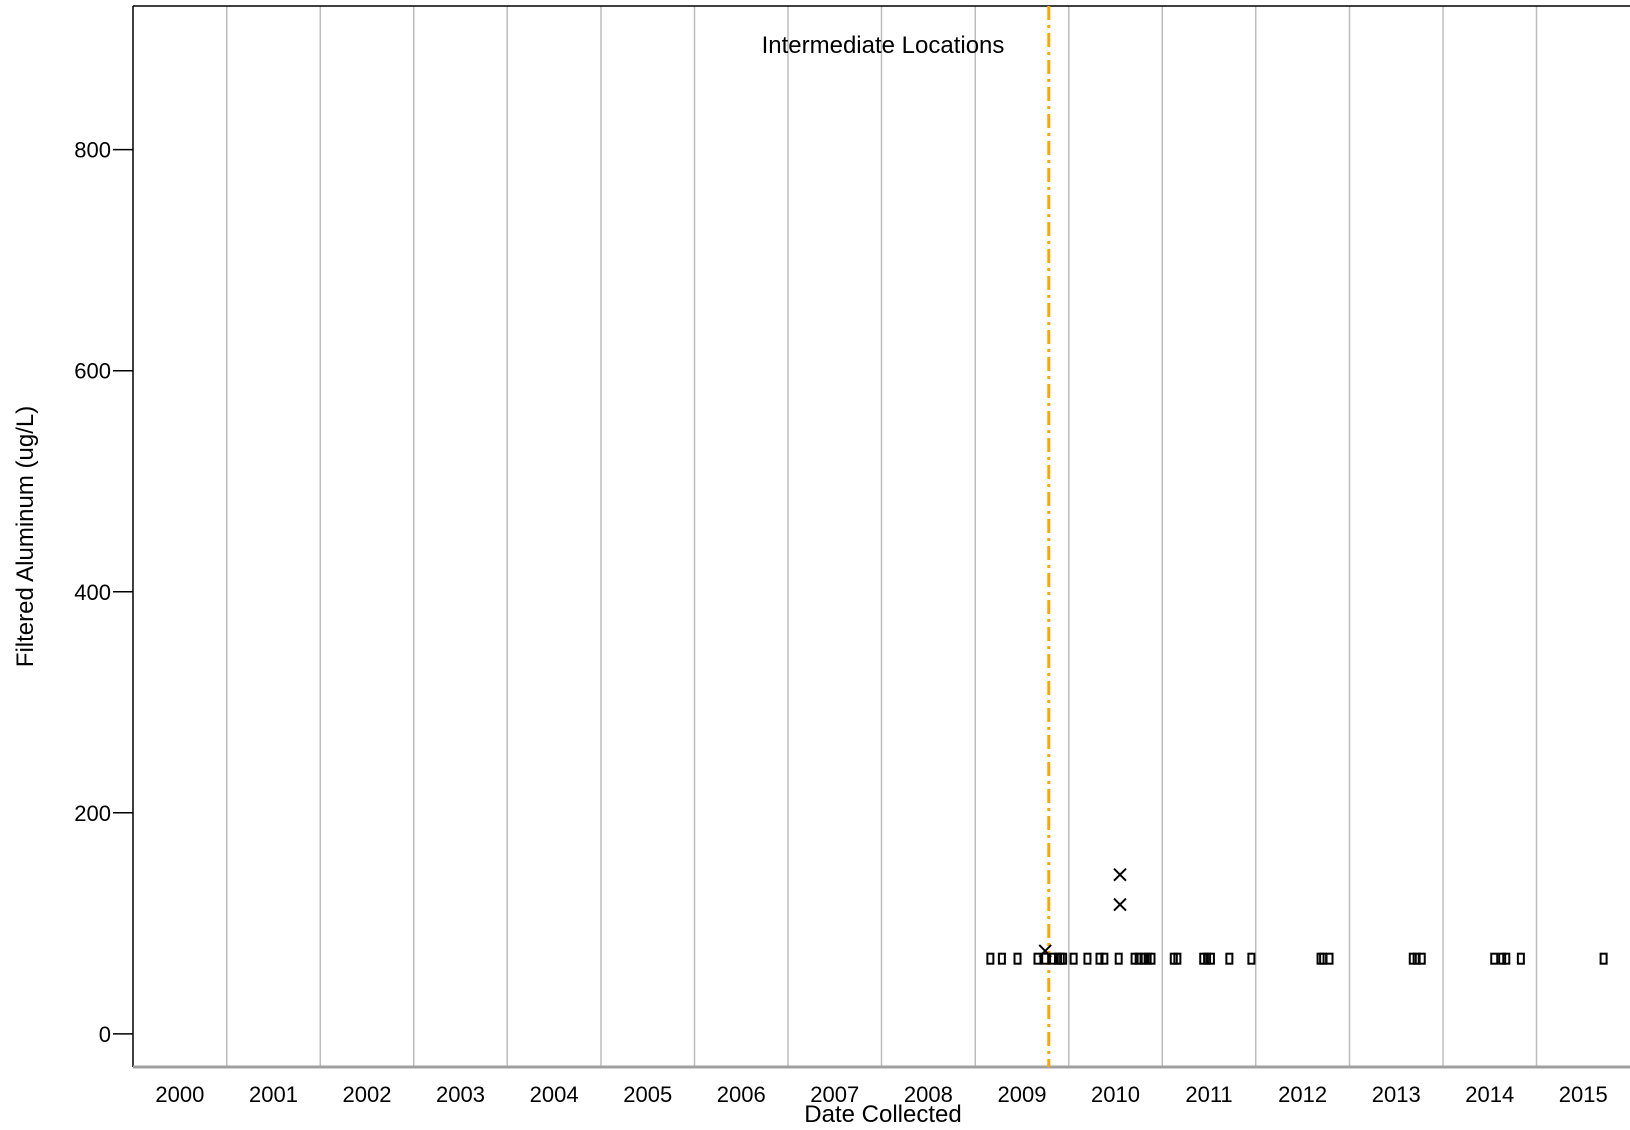 The width and height of the screenshot is (1630, 1130). I want to click on x-tick-label: 2004, so click(554, 1094).